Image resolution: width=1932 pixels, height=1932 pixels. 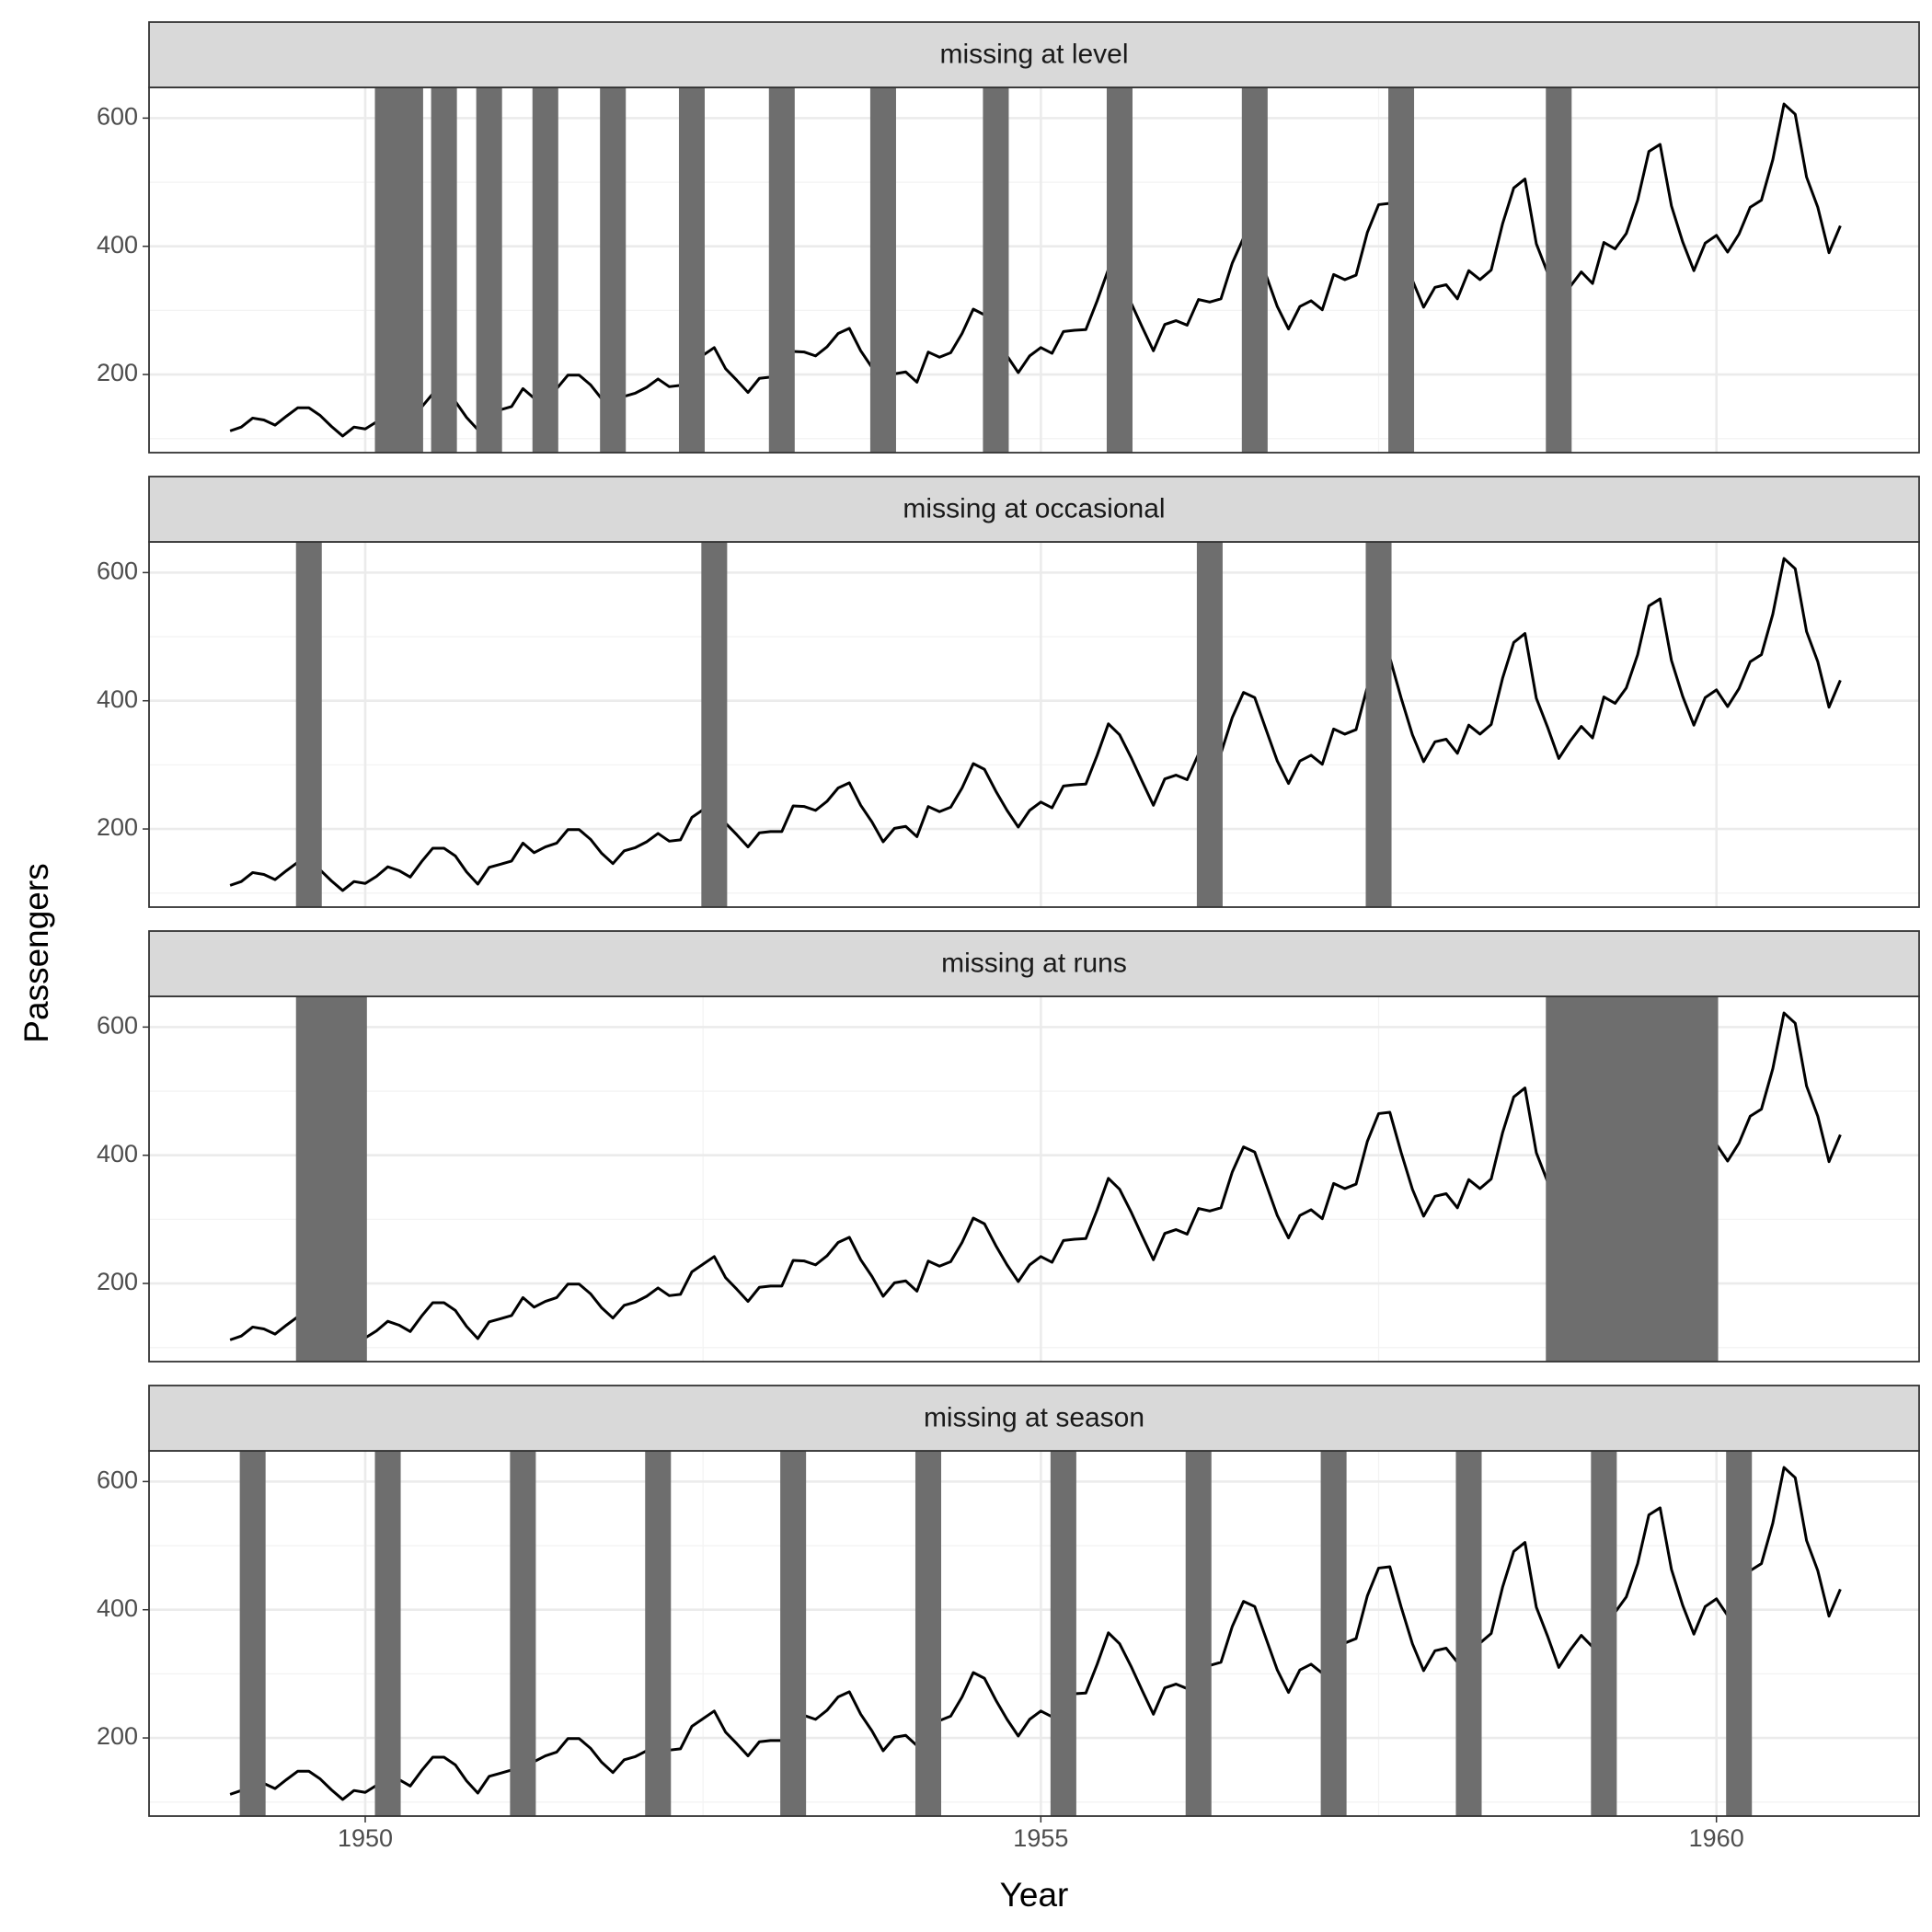 I want to click on strip-label: missing at level, so click(x=1033, y=54).